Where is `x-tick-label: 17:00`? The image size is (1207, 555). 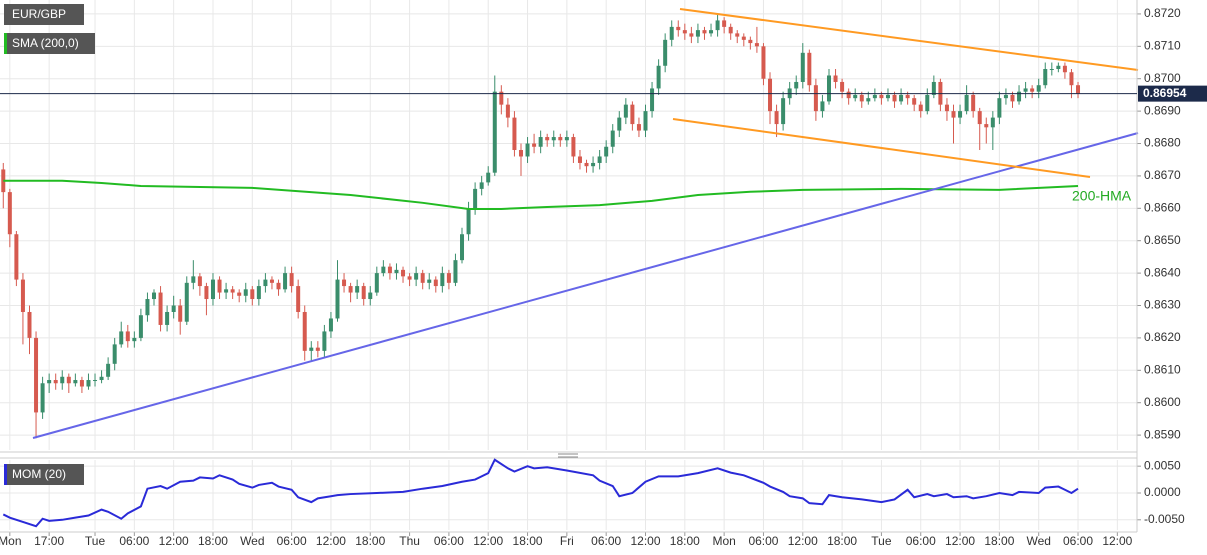
x-tick-label: 17:00 is located at coordinates (49, 541).